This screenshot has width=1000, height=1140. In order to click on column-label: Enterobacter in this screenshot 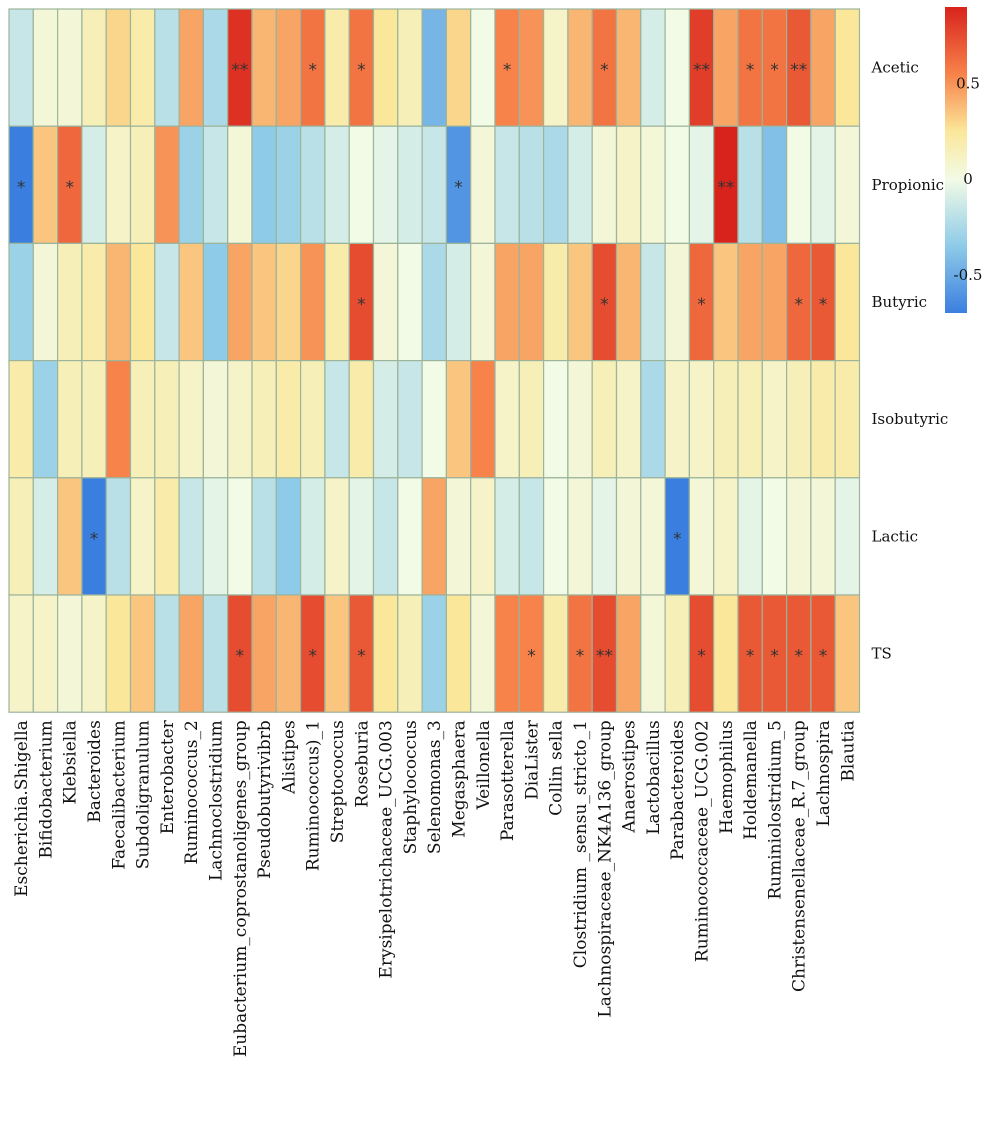, I will do `click(168, 776)`.